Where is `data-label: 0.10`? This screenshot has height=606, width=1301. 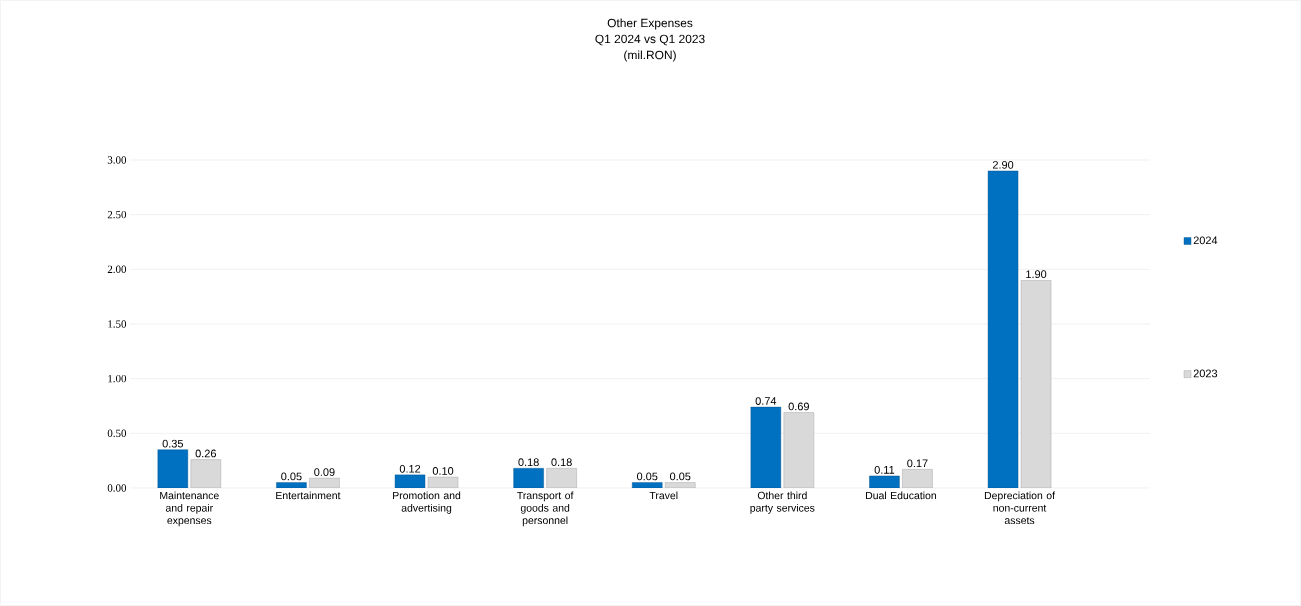 data-label: 0.10 is located at coordinates (443, 471).